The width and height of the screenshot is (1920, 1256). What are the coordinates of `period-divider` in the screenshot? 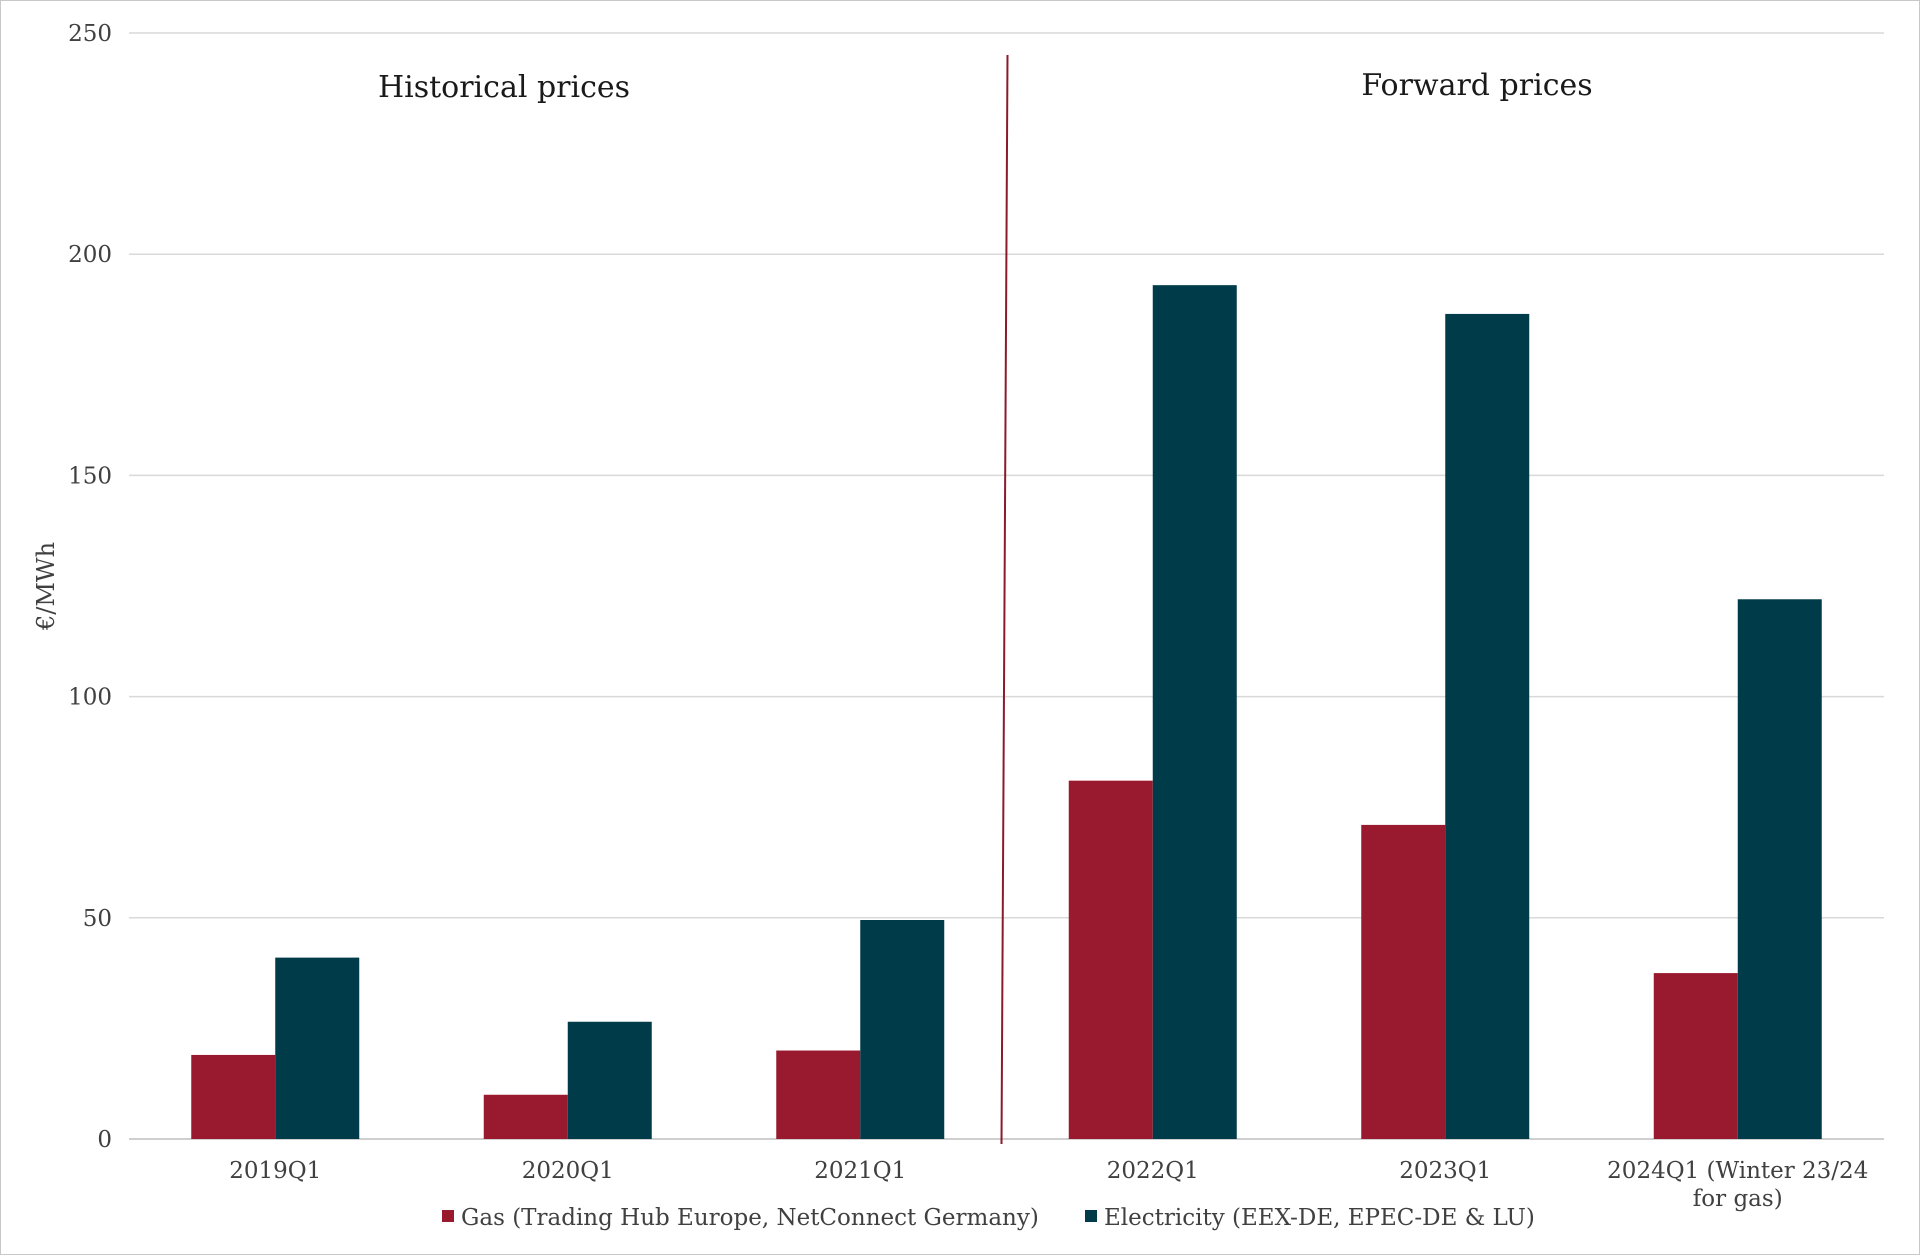 It's located at (1004, 599).